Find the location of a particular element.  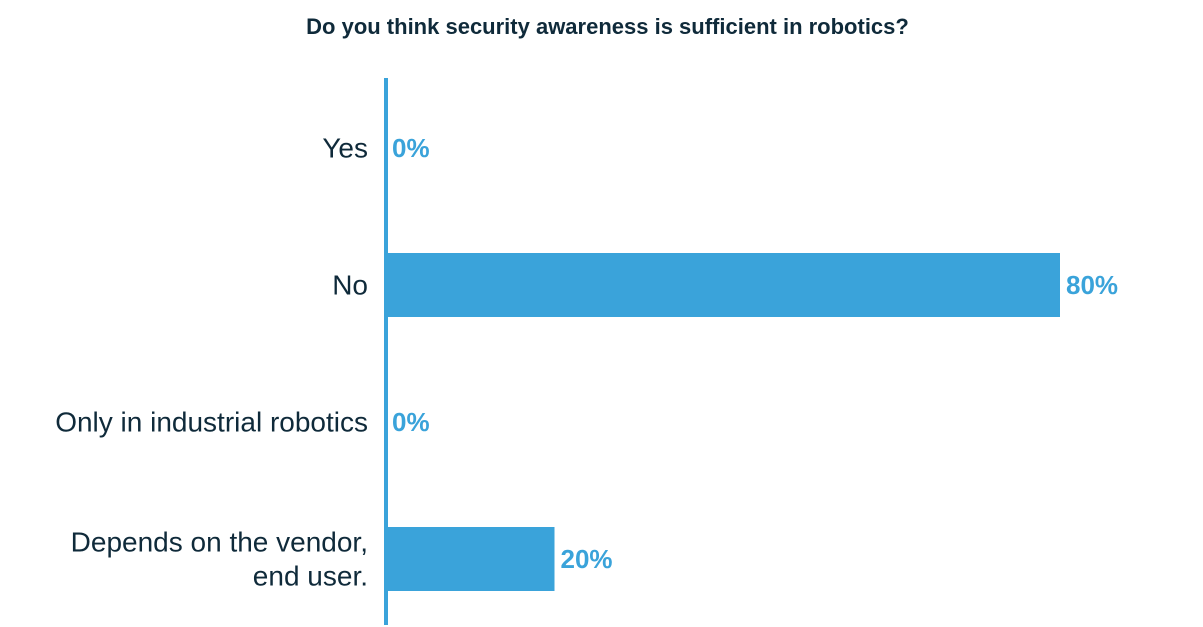

category-label-3-line-0: Depends on the vendor, is located at coordinates (219, 542).